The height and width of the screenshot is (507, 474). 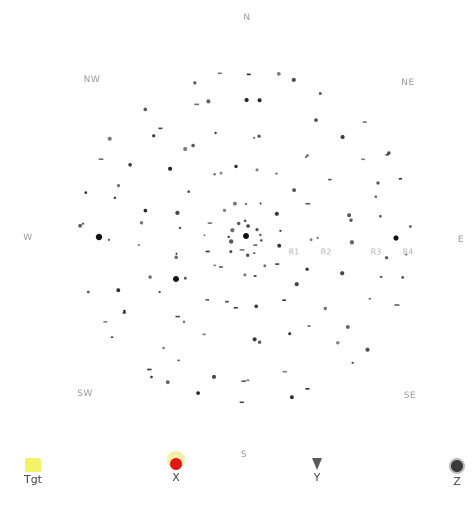 What do you see at coordinates (33, 465) in the screenshot?
I see `yellow-square-icon` at bounding box center [33, 465].